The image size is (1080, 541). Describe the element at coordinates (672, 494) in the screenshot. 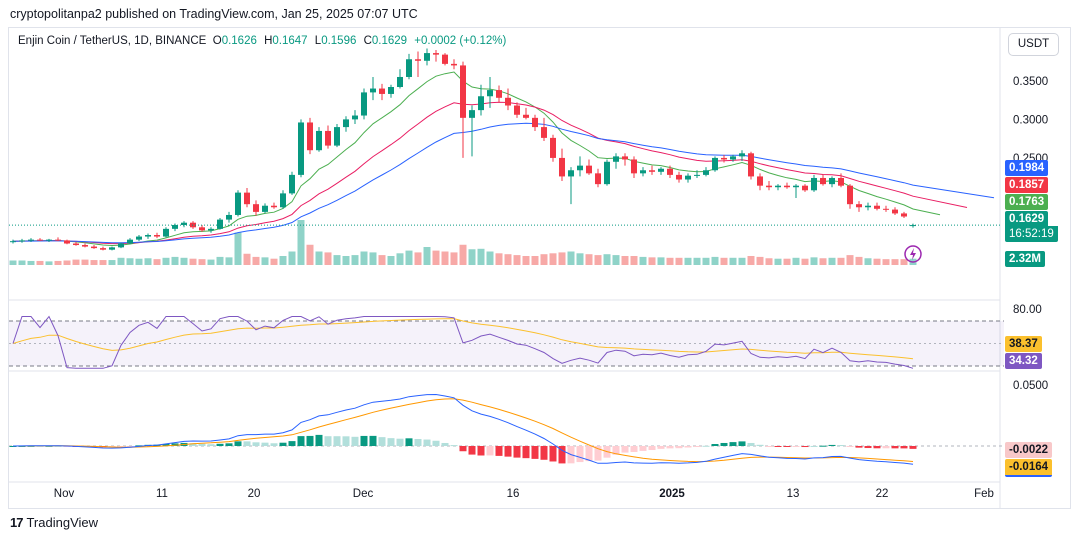

I see `x-axis-label: 2025` at that location.